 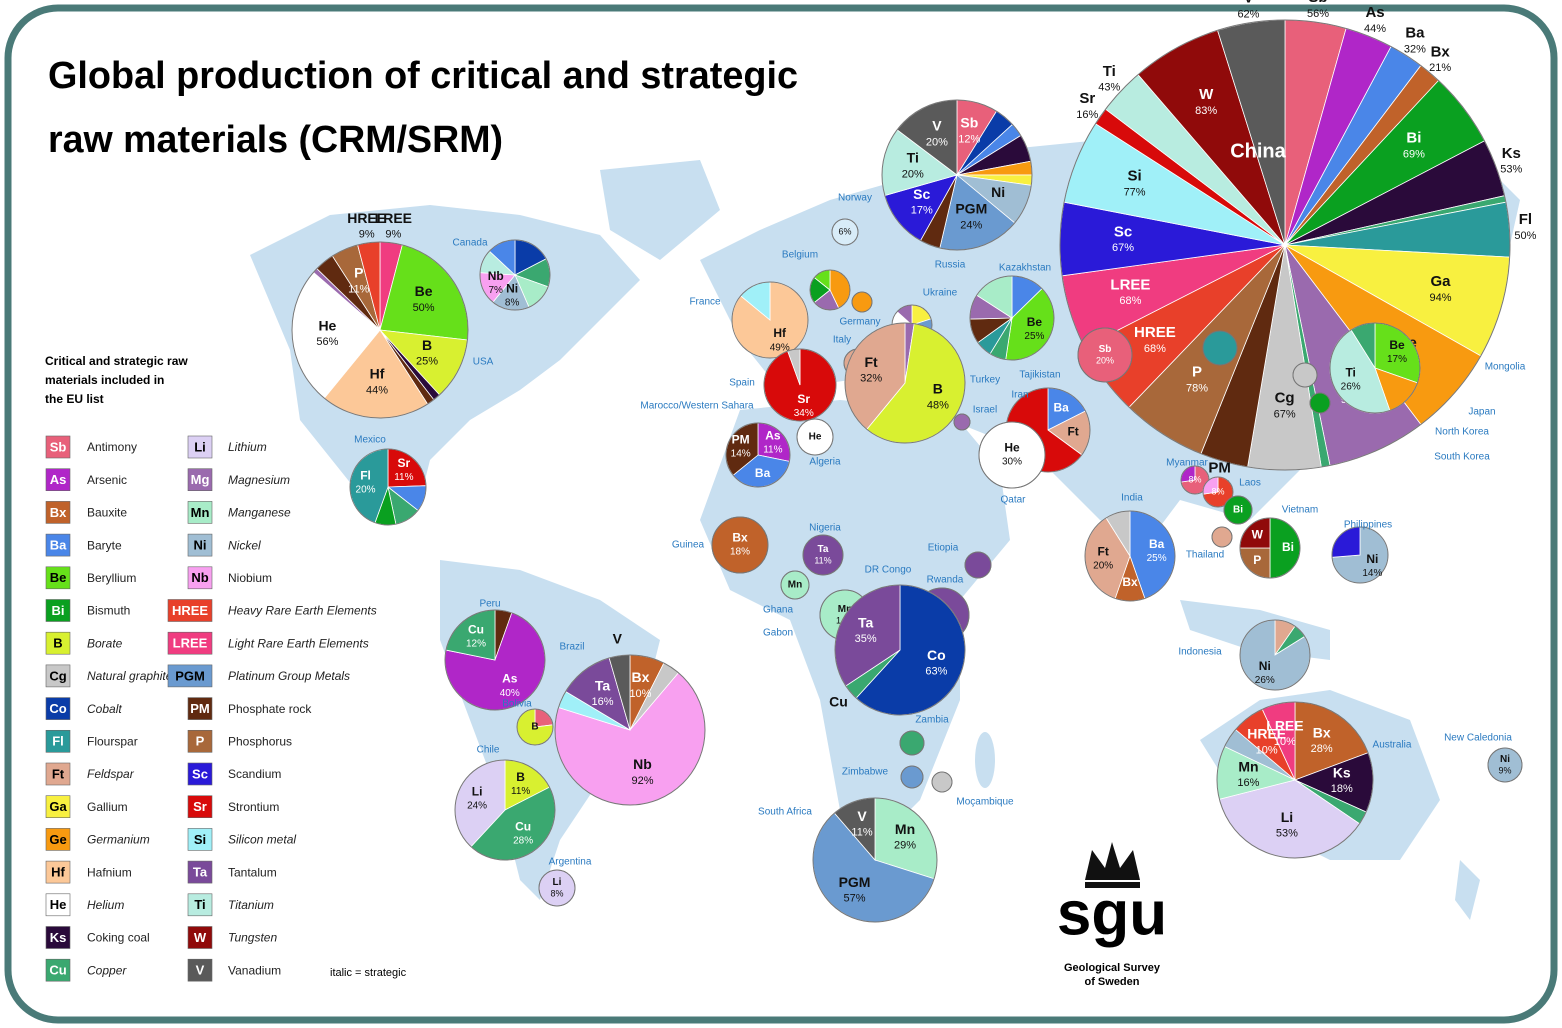 I want to click on legend-code: Bx, so click(x=58, y=512).